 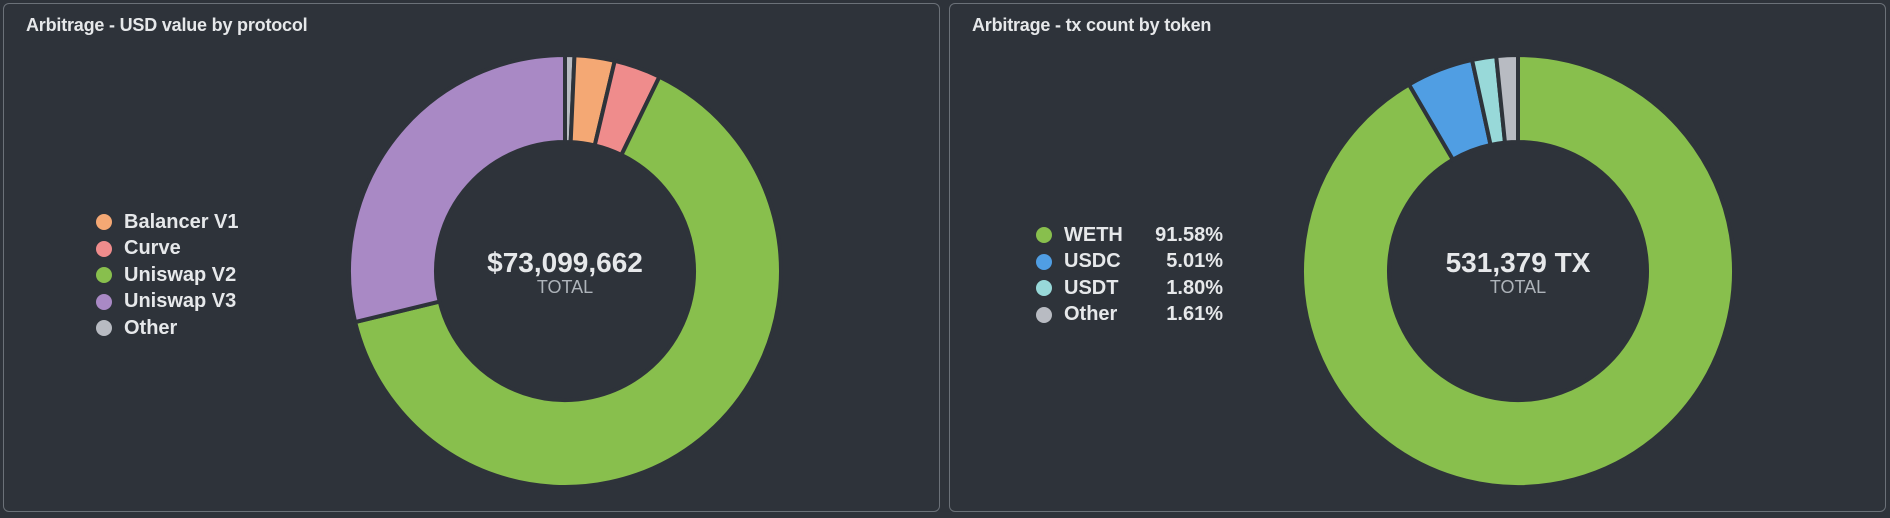 I want to click on legend-label: Balancer V1, so click(x=181, y=221).